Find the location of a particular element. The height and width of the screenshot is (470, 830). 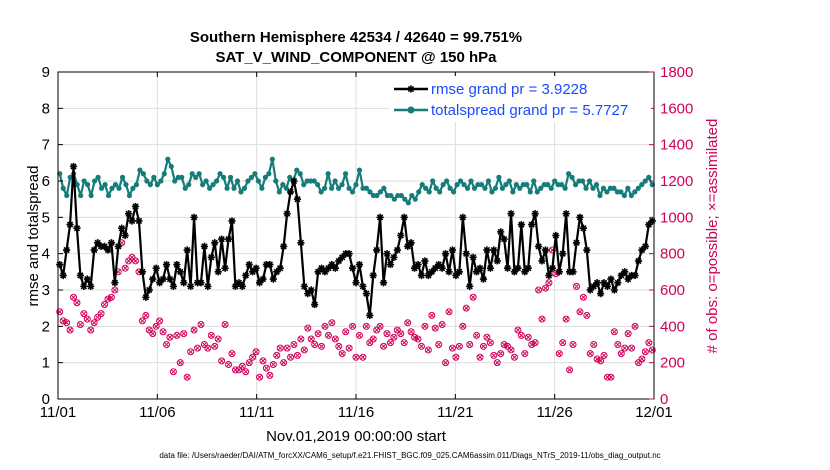

x-axis-label: Nov.01,2019 00:00:00 start is located at coordinates (356, 436).